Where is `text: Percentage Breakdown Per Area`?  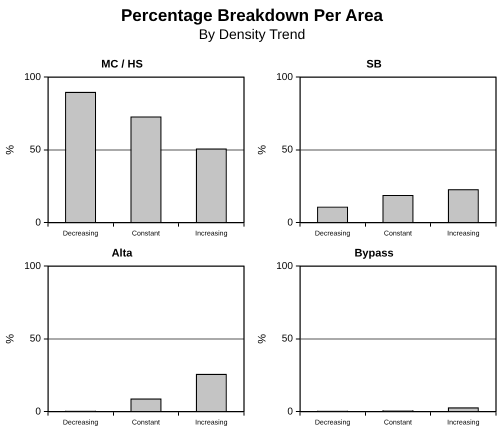
text: Percentage Breakdown Per Area is located at coordinates (252, 16).